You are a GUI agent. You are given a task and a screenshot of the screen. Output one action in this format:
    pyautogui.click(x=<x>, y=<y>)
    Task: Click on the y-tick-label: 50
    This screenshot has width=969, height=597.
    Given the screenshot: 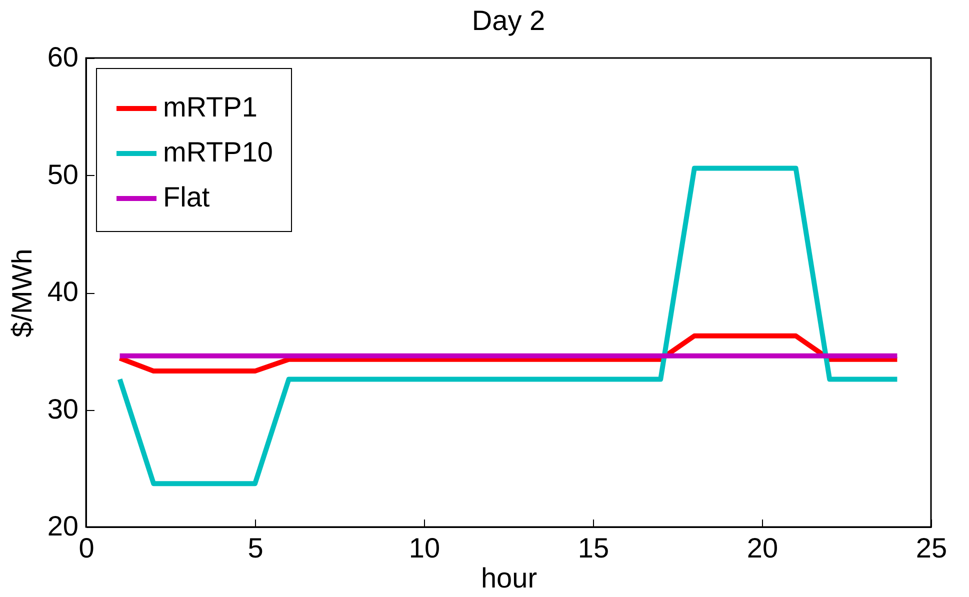 What is the action you would take?
    pyautogui.click(x=62, y=174)
    